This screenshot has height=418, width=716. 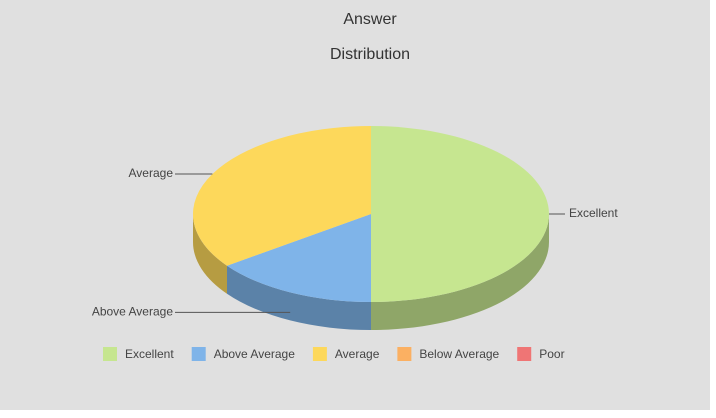 I want to click on chart-title: Answer, so click(x=370, y=19).